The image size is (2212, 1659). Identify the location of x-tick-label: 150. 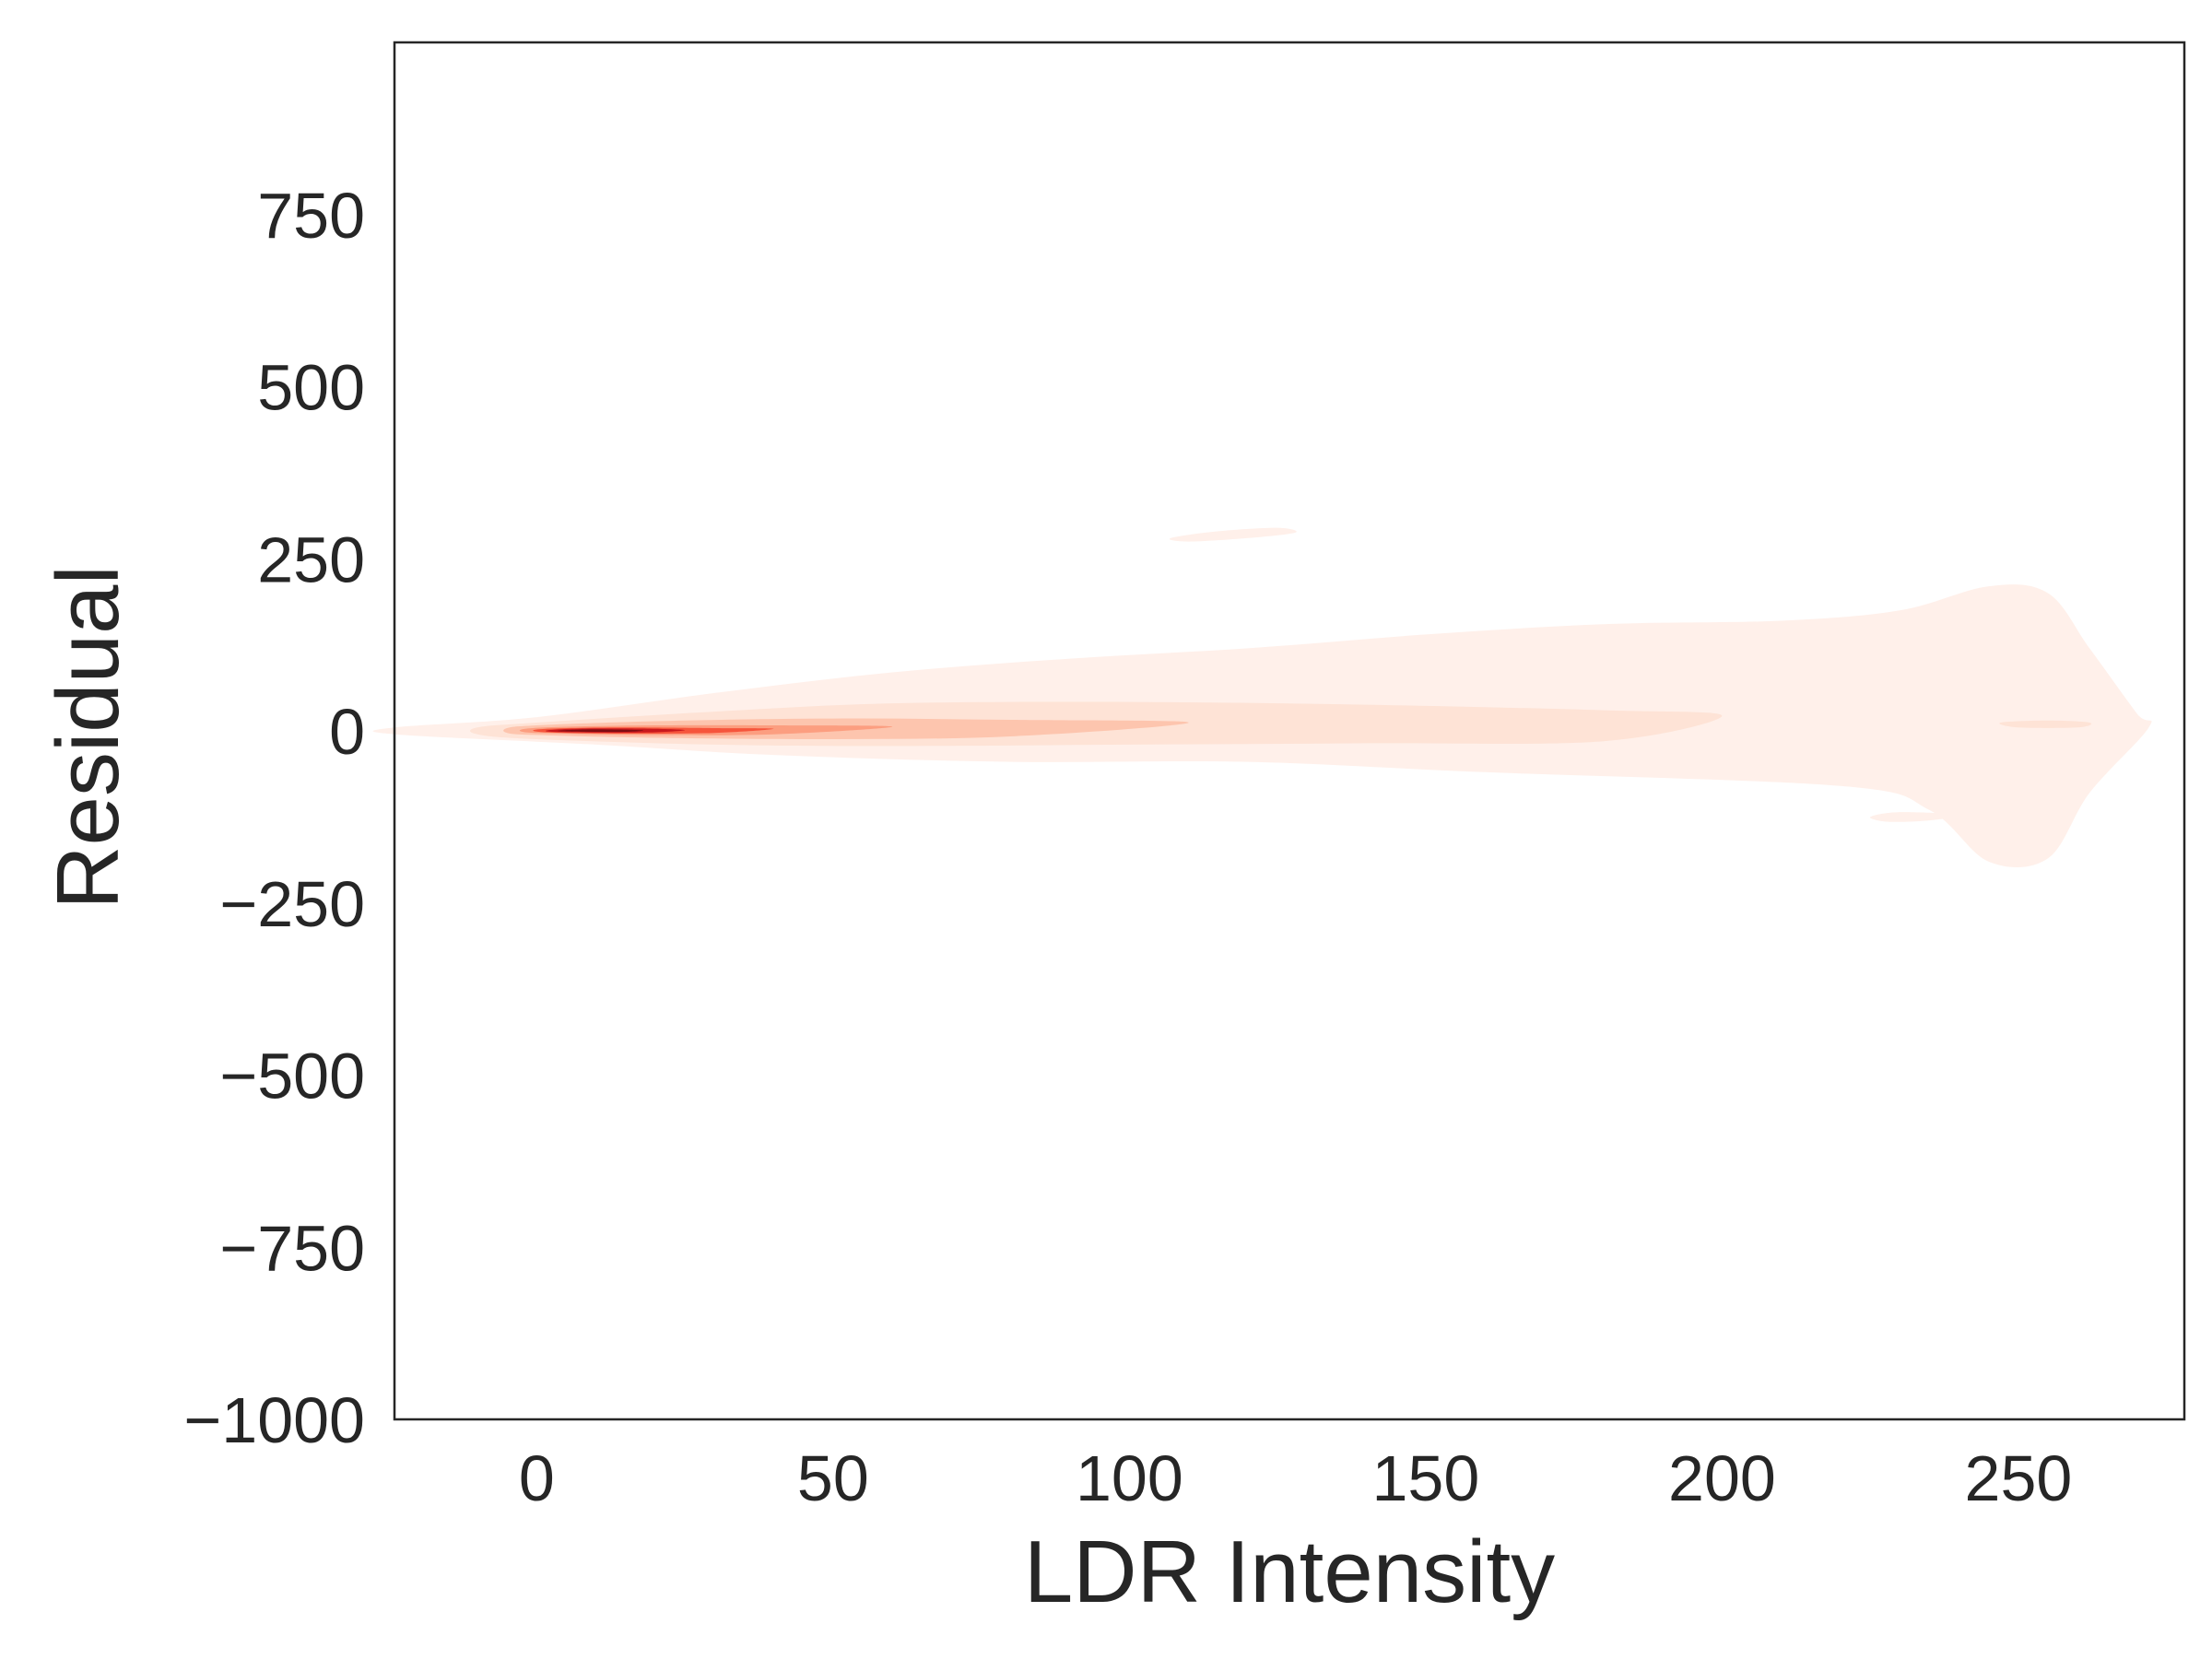
(1426, 1478).